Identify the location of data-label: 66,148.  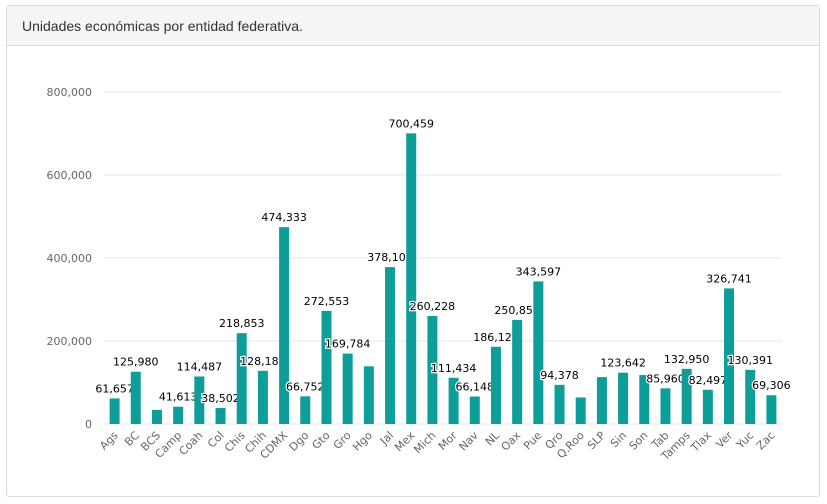
(475, 387).